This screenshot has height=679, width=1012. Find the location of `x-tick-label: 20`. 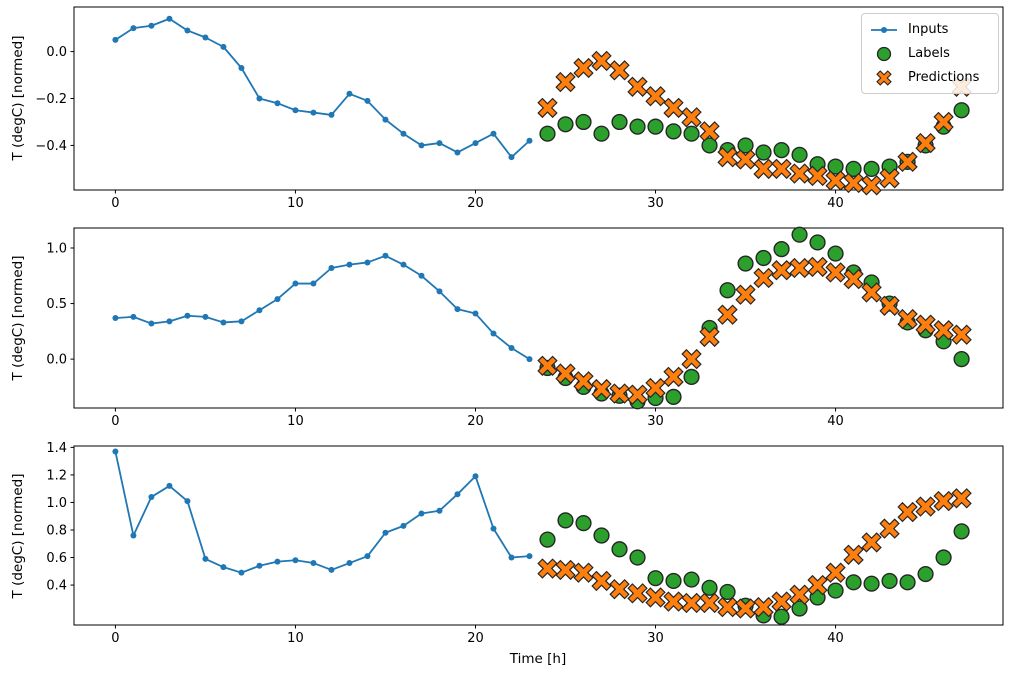

x-tick-label: 20 is located at coordinates (475, 421).